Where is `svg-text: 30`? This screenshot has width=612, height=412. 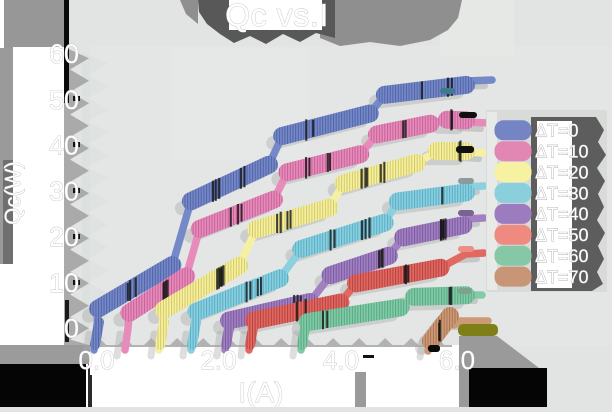 svg-text: 30 is located at coordinates (64, 192).